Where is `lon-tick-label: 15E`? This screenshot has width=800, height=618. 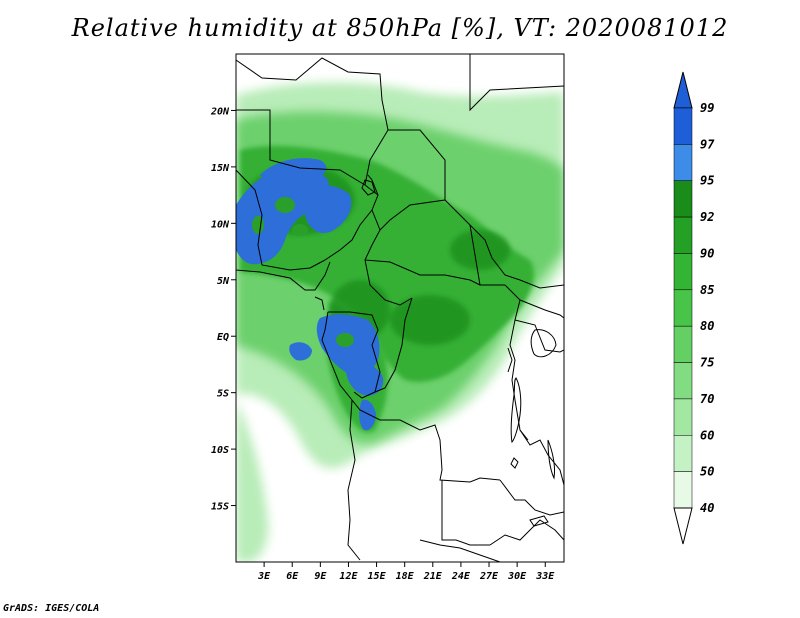
lon-tick-label: 15E is located at coordinates (377, 576).